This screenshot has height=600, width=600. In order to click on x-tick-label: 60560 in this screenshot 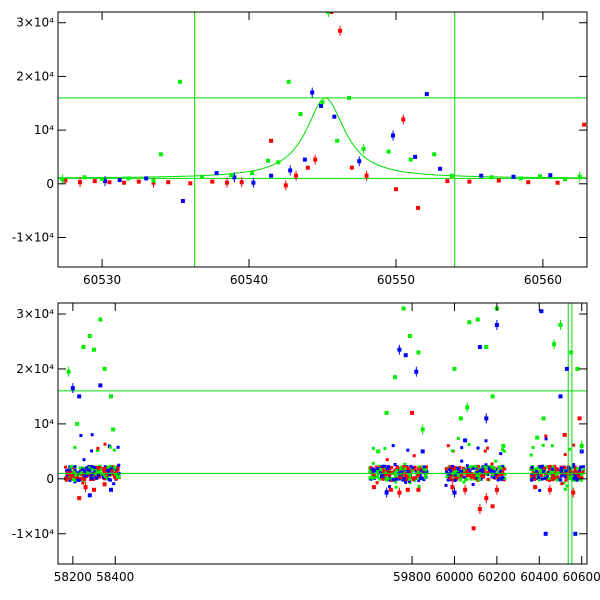, I will do `click(543, 280)`.